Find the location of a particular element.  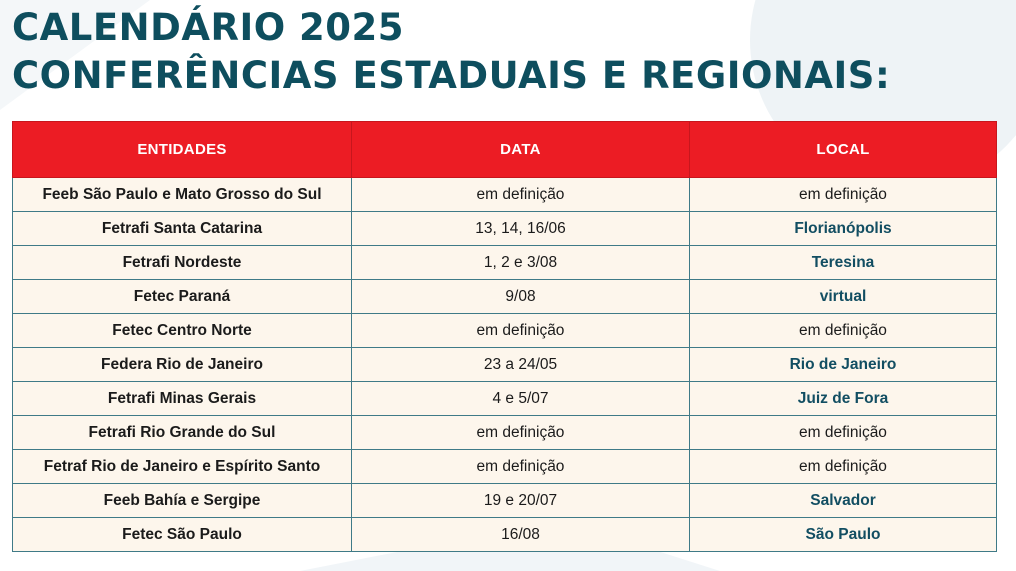

cell-data: 16/08 is located at coordinates (520, 534).